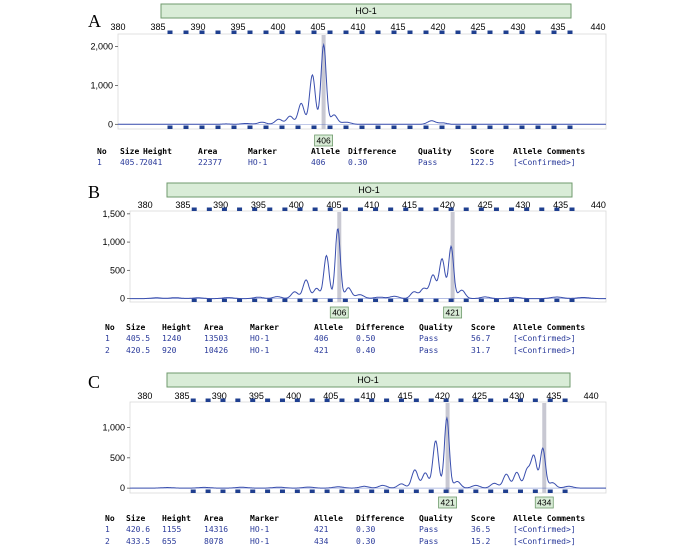 The width and height of the screenshot is (691, 555). I want to click on allele-labels: 406 421, so click(396, 312).